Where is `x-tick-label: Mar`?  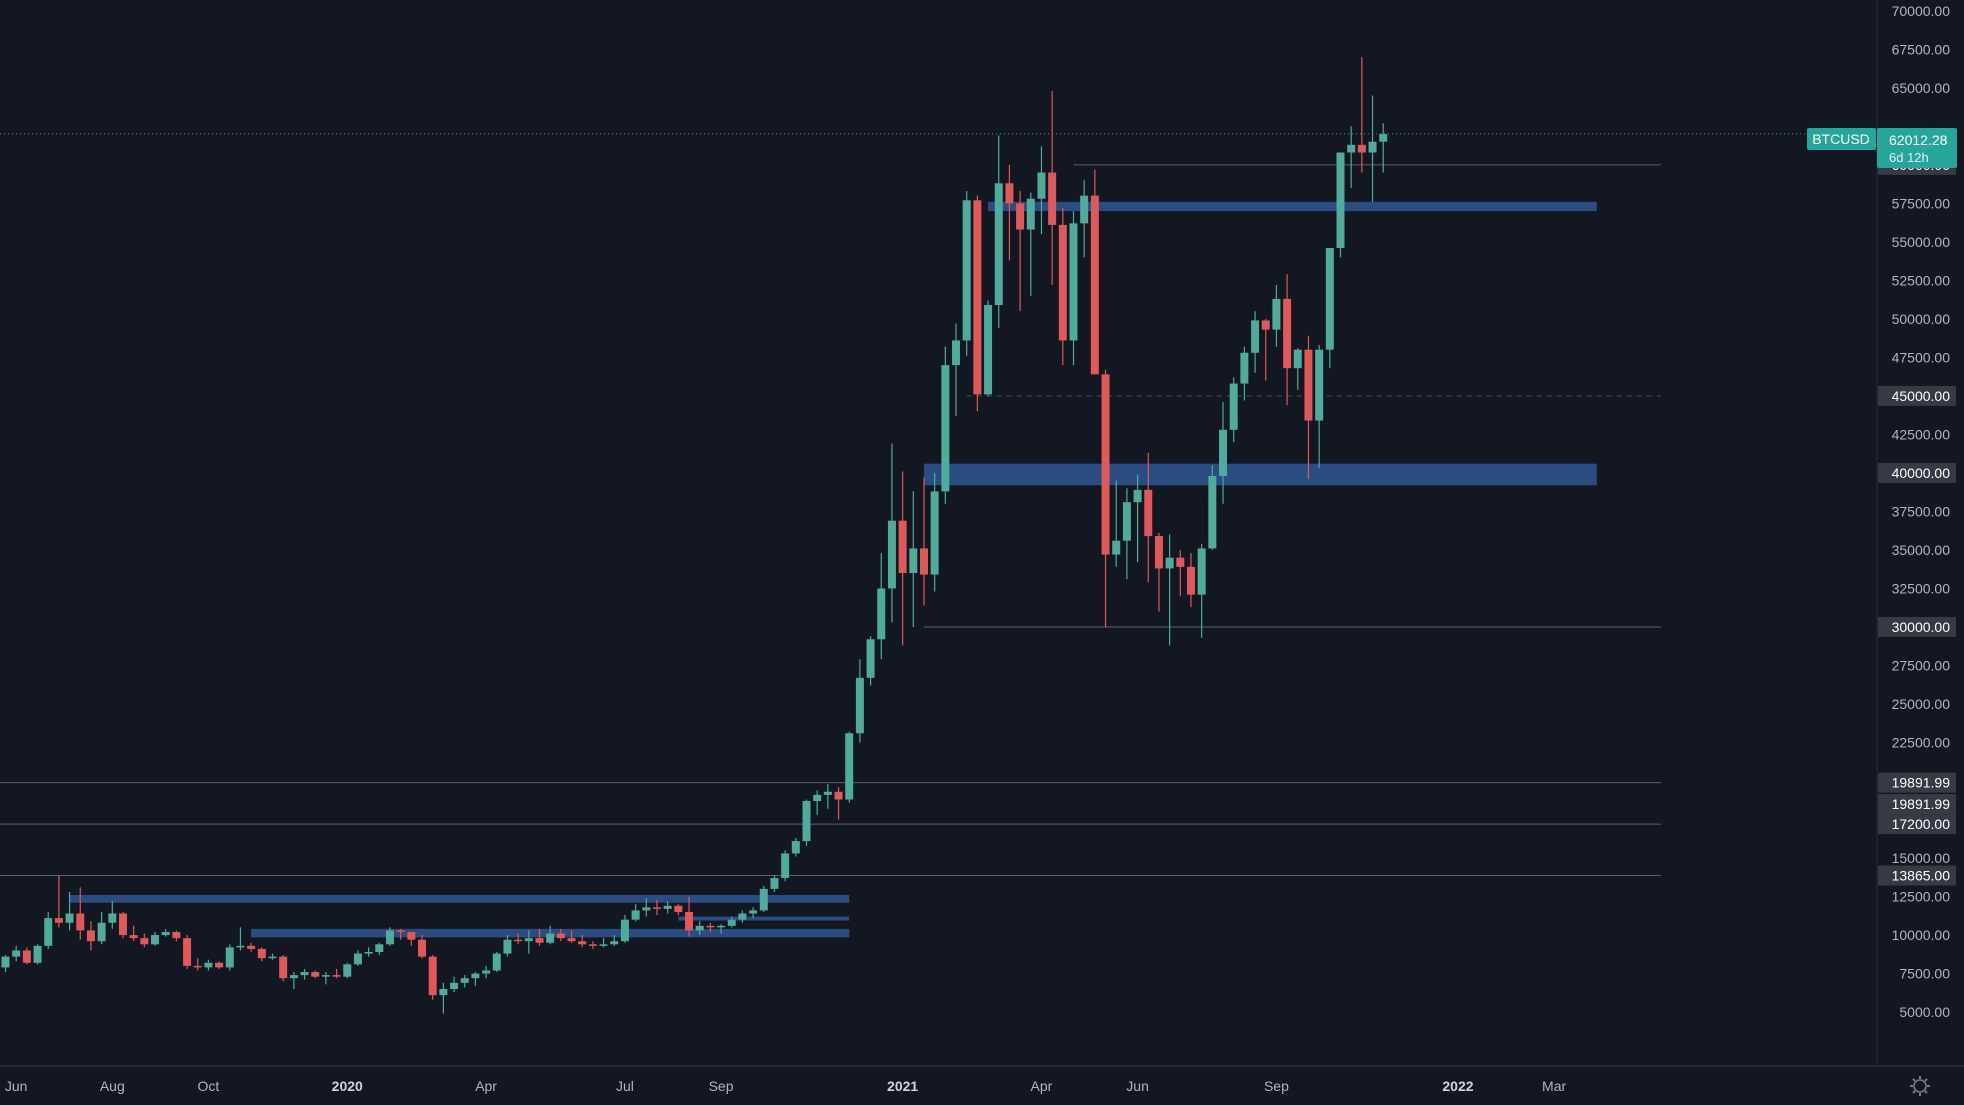 x-tick-label: Mar is located at coordinates (1554, 1086).